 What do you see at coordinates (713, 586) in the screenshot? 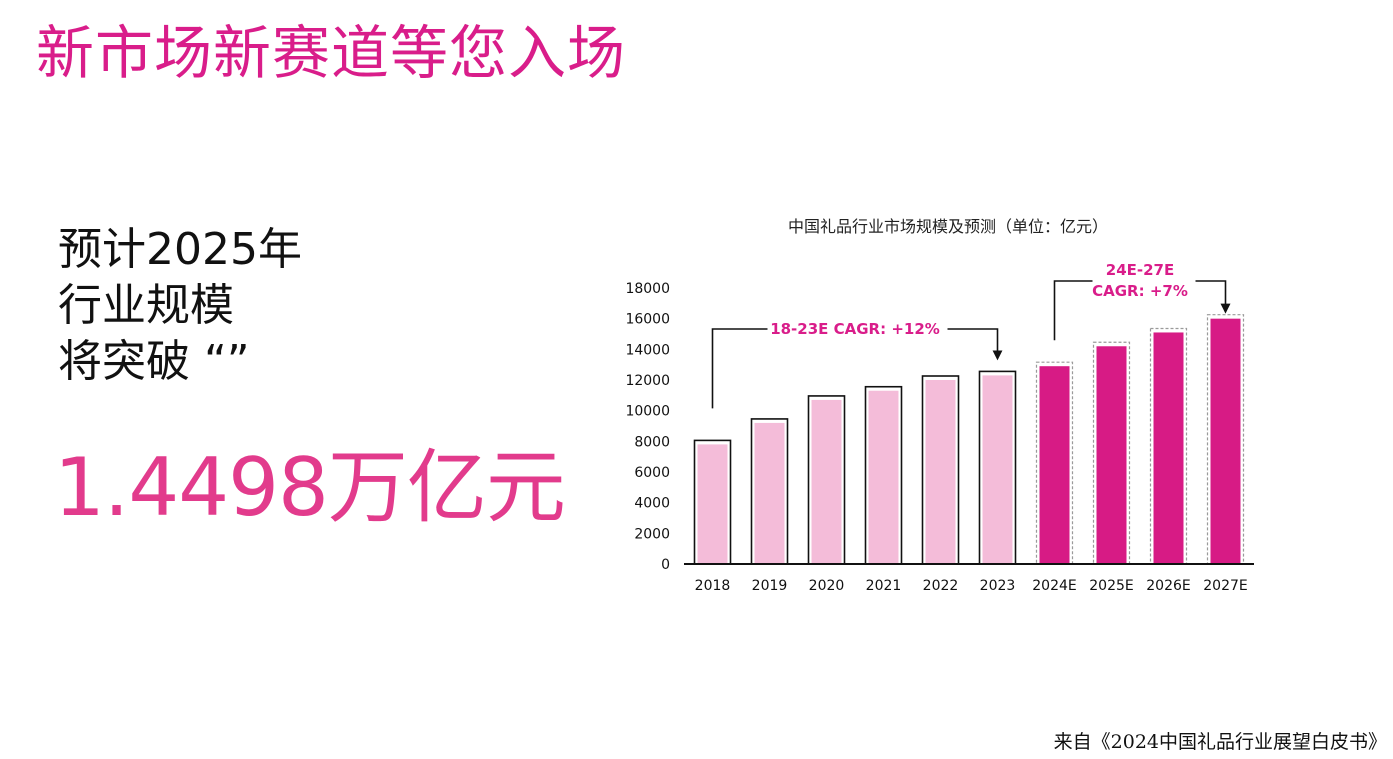
I see `x-tick-label: 2018` at bounding box center [713, 586].